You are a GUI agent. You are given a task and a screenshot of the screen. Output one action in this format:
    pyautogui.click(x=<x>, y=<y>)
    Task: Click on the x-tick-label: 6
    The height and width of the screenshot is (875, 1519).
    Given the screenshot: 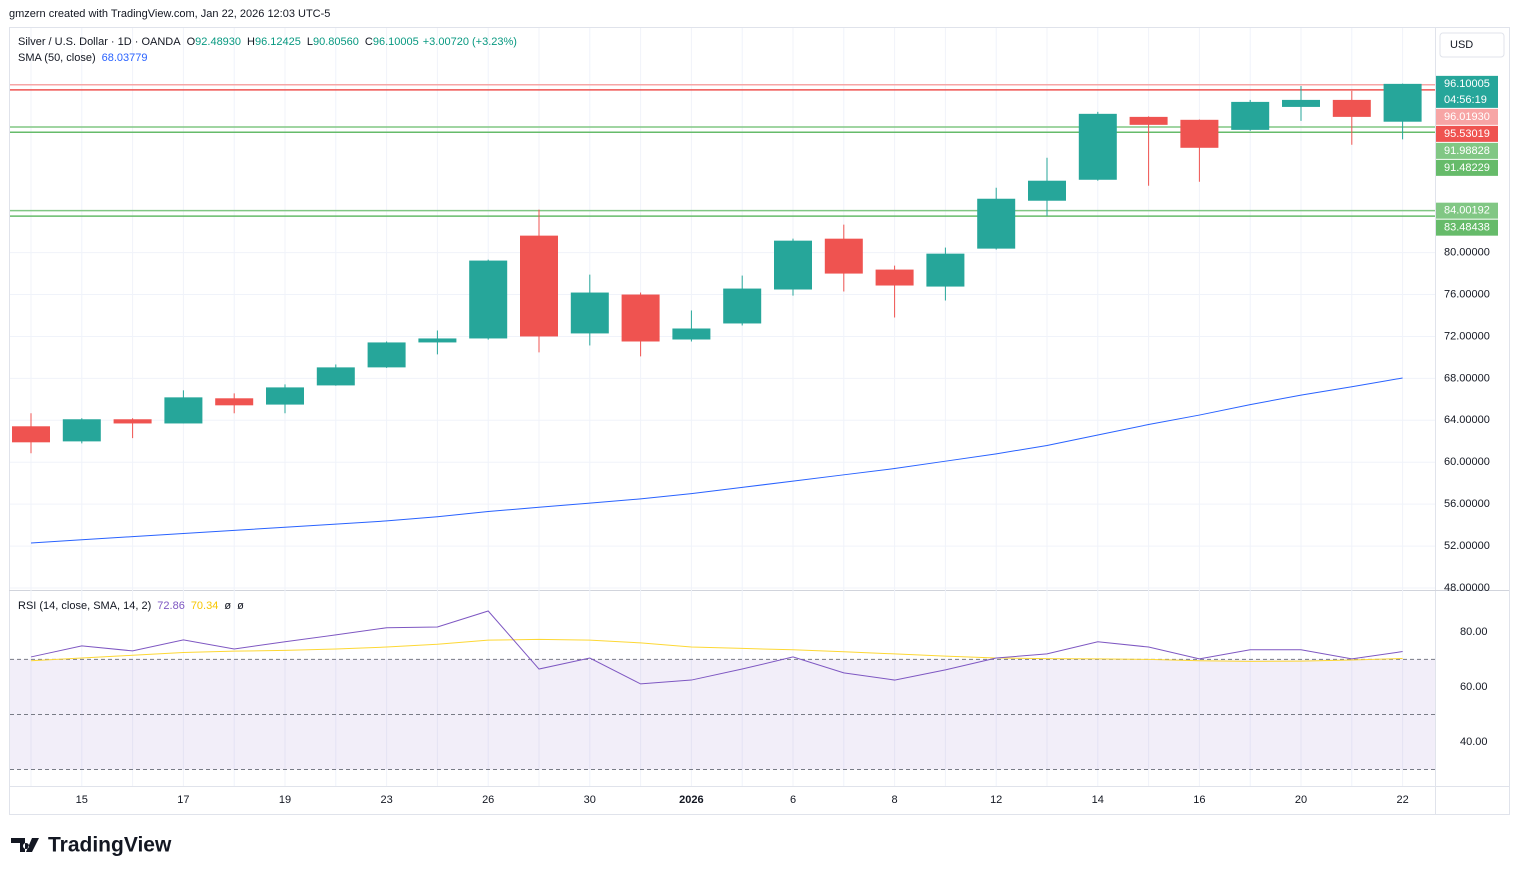 What is the action you would take?
    pyautogui.click(x=793, y=800)
    